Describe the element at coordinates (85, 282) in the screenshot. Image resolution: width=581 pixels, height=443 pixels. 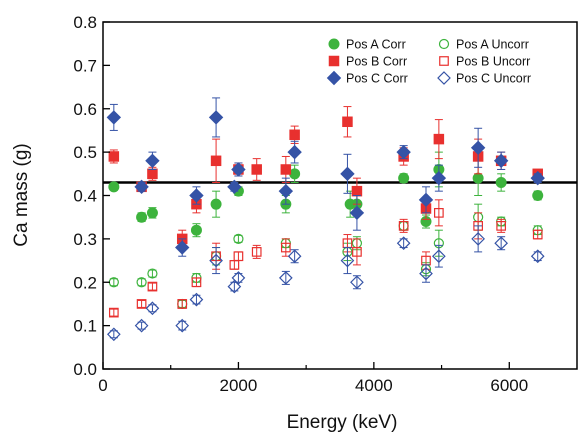
I see `y-tick-label: 0.2` at that location.